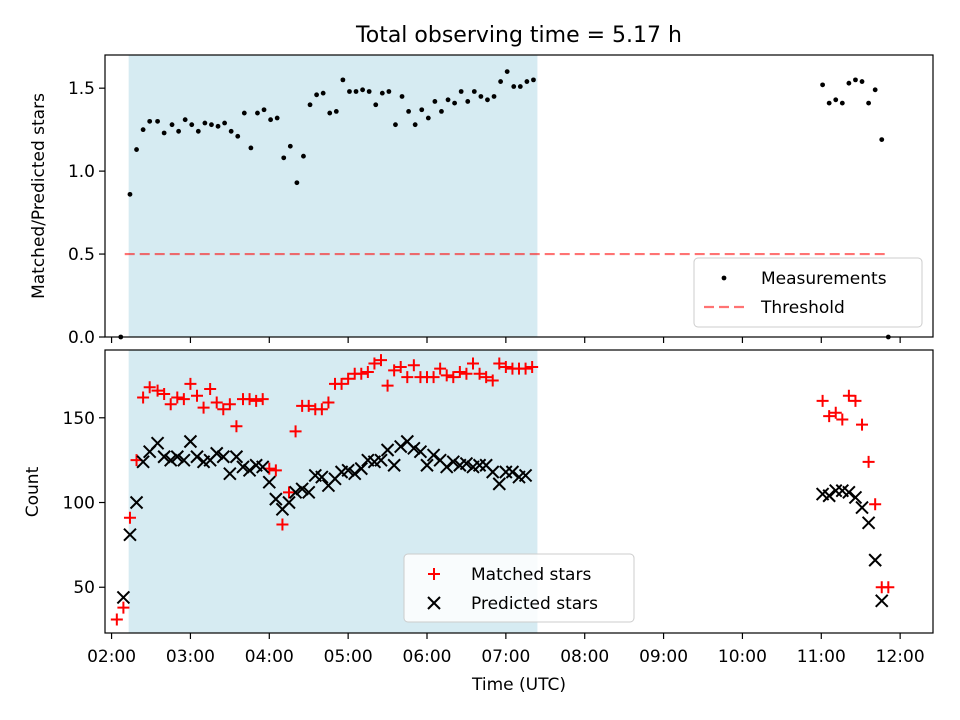  What do you see at coordinates (39, 196) in the screenshot?
I see `top-y-axis-label: Matched/Predicted stars` at bounding box center [39, 196].